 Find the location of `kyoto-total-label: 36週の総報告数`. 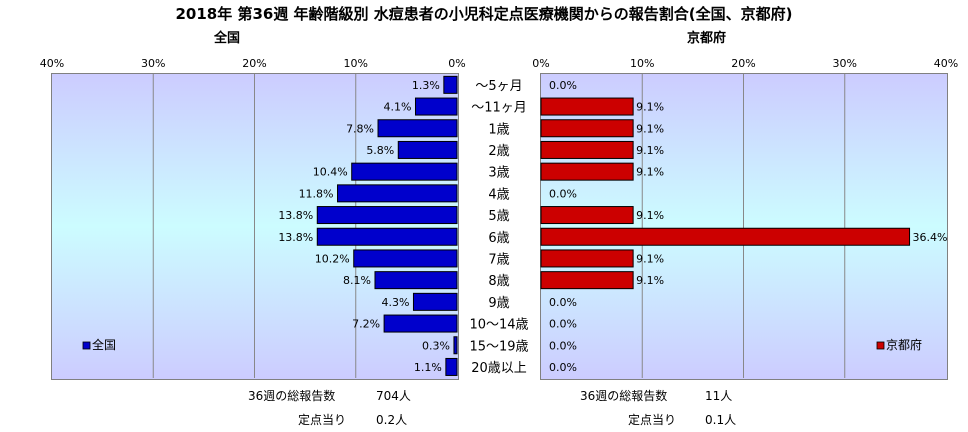

kyoto-total-label: 36週の総報告数 is located at coordinates (624, 396).